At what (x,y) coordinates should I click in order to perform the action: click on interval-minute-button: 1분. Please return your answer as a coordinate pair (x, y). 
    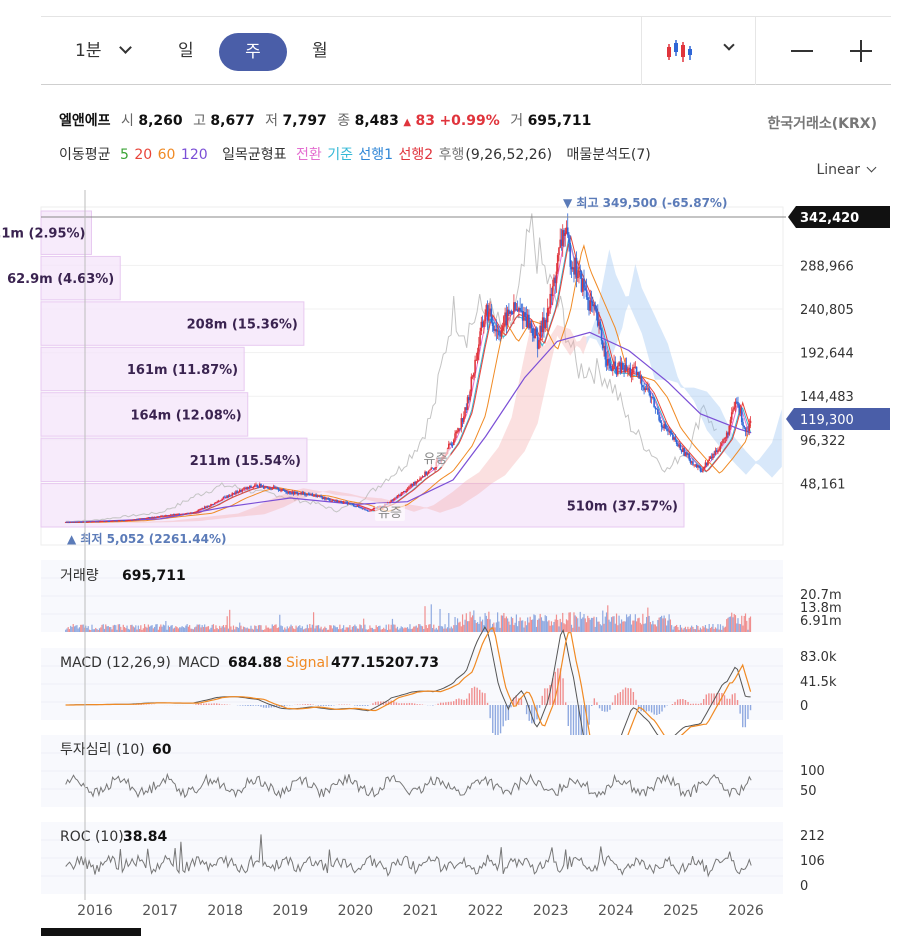
    Looking at the image, I should click on (88, 51).